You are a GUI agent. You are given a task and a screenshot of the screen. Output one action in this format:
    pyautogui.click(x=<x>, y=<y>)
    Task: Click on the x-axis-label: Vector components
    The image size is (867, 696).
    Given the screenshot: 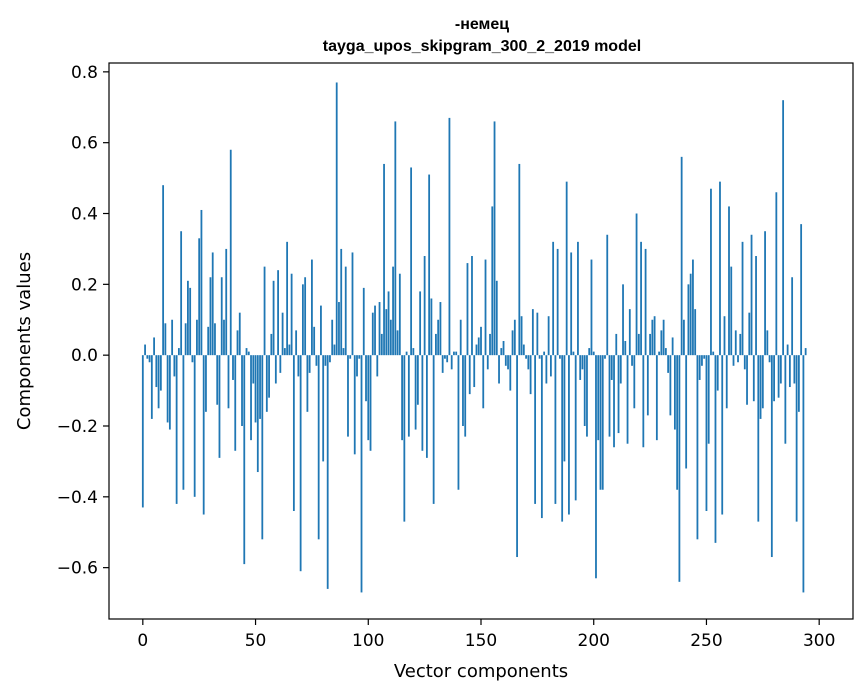 What is the action you would take?
    pyautogui.click(x=481, y=671)
    